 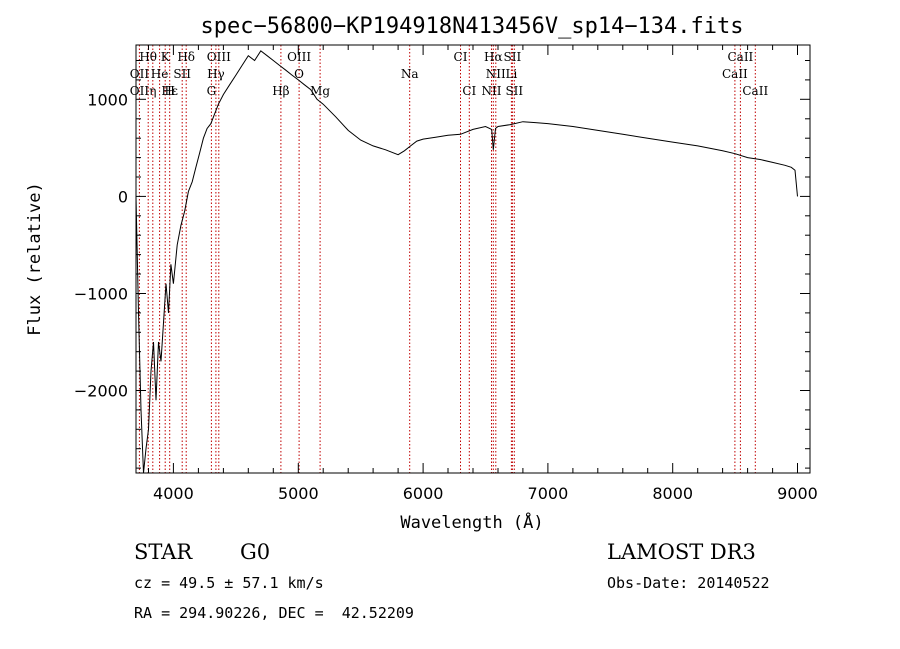 What do you see at coordinates (672, 493) in the screenshot?
I see `x-tick-label: 8000` at bounding box center [672, 493].